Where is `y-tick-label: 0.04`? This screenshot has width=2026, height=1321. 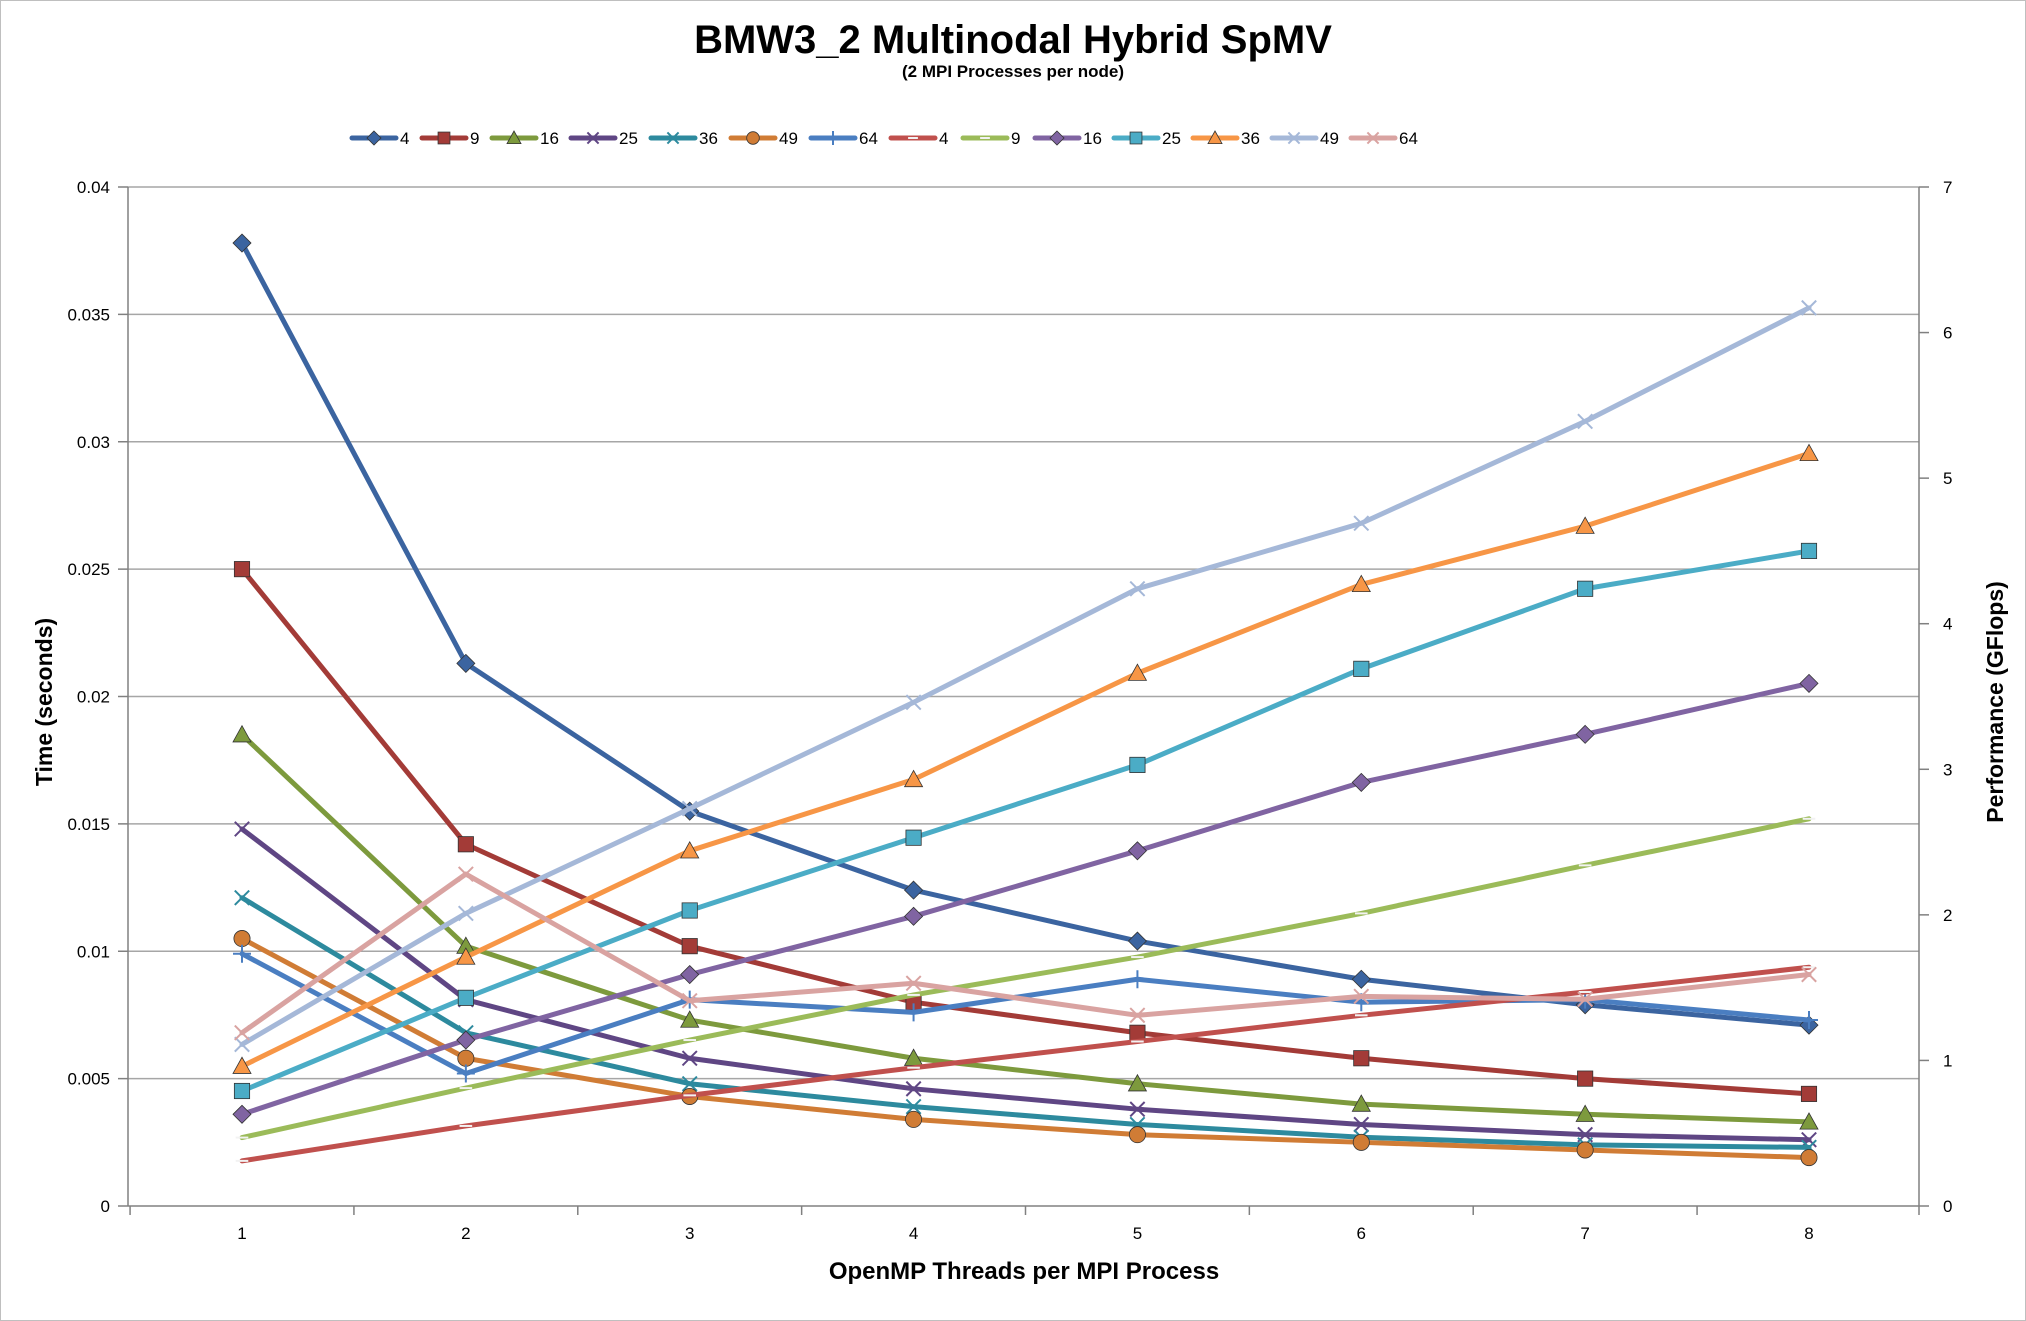 y-tick-label: 0.04 is located at coordinates (93, 187).